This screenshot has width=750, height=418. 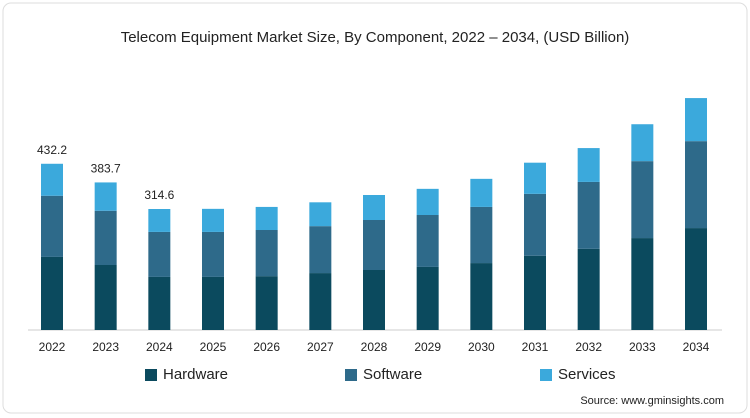 I want to click on legend-label: Hardware, so click(x=195, y=374).